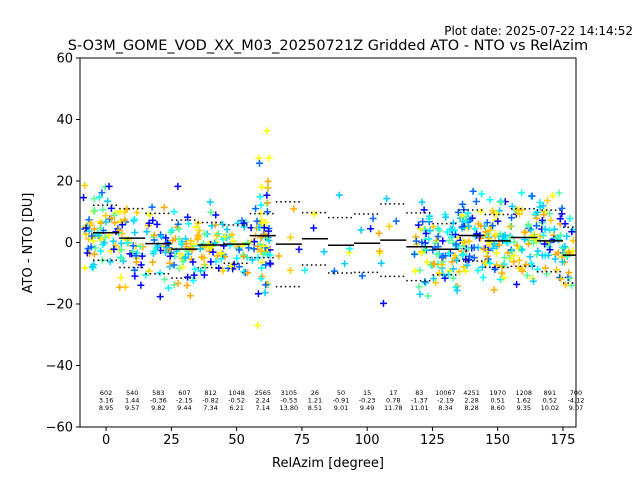  I want to click on bin-count-label: 50, so click(341, 393).